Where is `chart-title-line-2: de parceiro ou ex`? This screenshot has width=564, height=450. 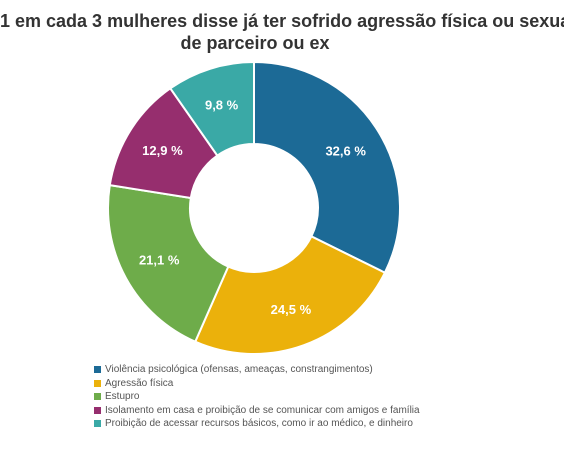
chart-title-line-2: de parceiro ou ex is located at coordinates (255, 43).